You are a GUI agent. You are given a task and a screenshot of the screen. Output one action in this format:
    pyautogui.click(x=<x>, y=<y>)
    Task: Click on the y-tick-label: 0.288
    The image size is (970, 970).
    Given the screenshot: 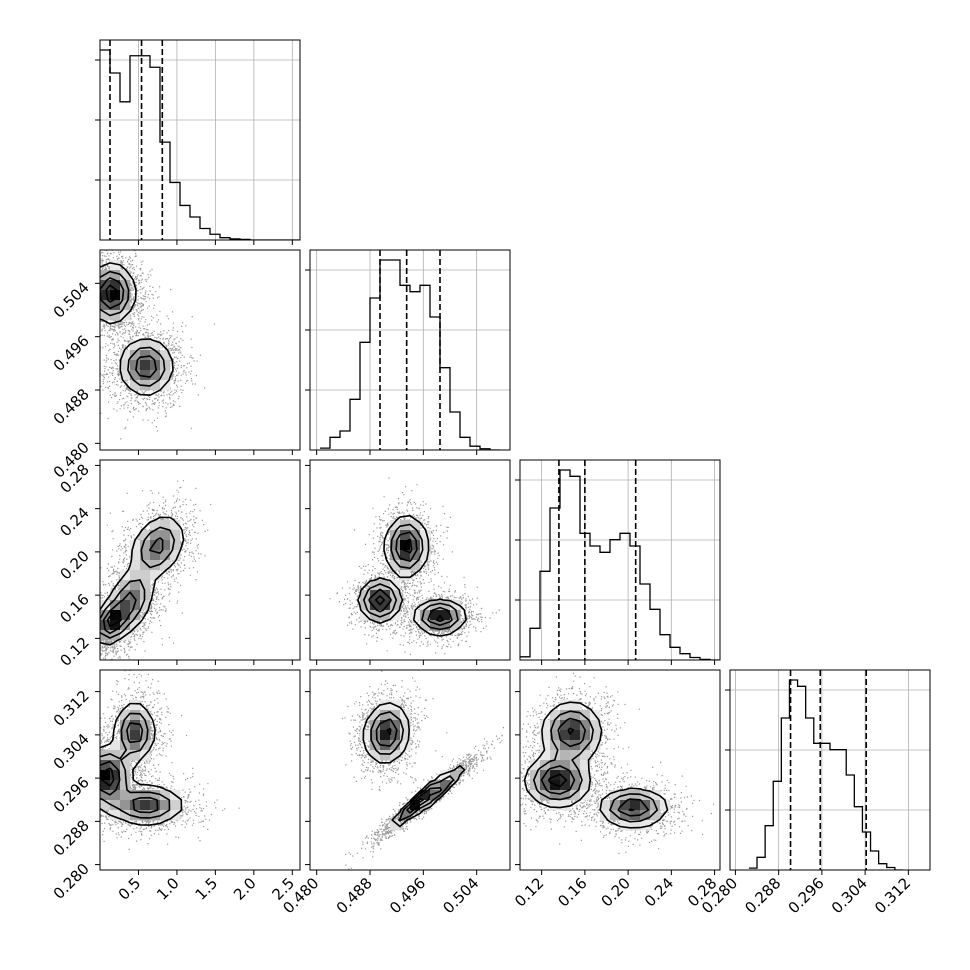 What is the action you would take?
    pyautogui.click(x=71, y=837)
    